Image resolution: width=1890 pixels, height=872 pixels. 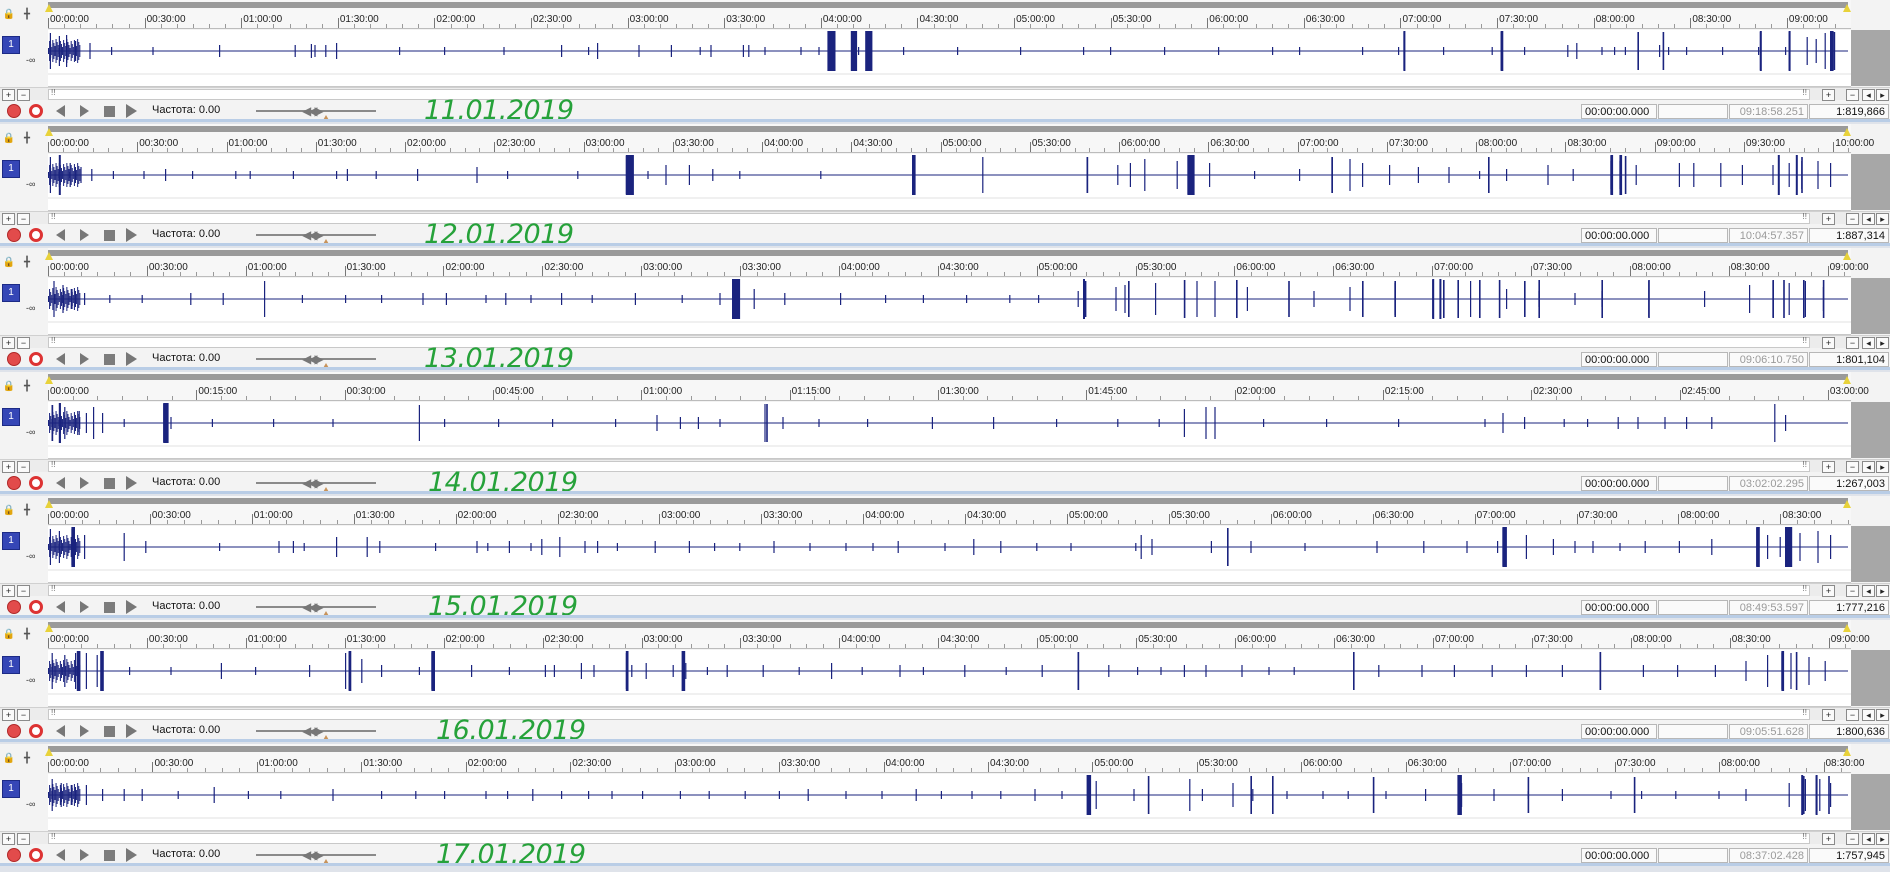 I want to click on zoom-ratio-field: 1:777,216, so click(x=1849, y=607).